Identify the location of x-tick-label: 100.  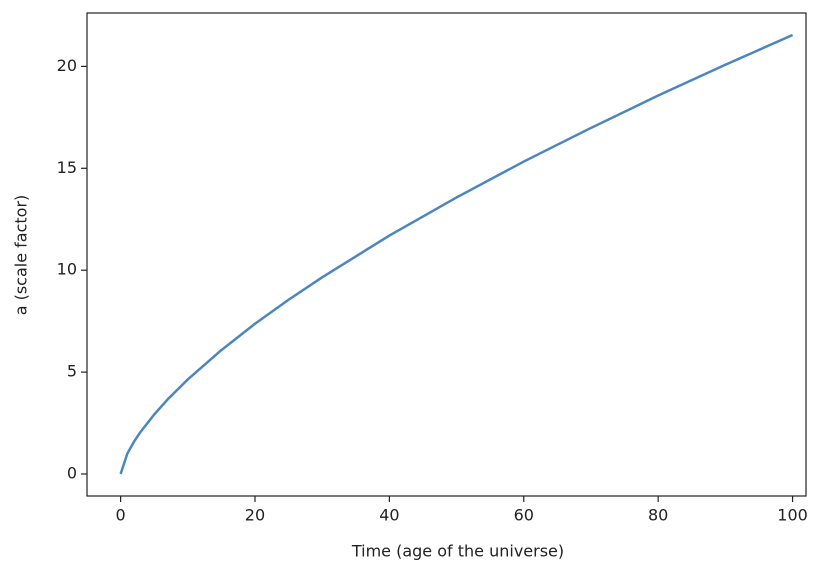
(792, 515).